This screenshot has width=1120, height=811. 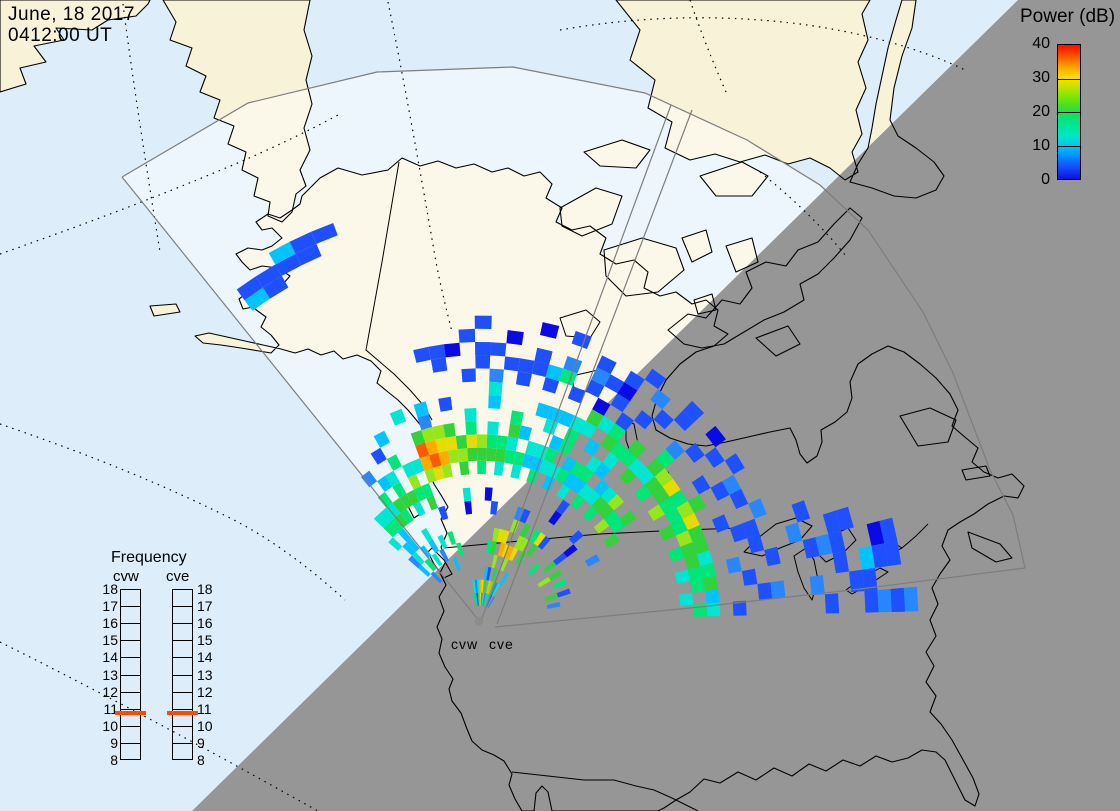 What do you see at coordinates (205, 606) in the screenshot?
I see `ladder-scale-number: 17` at bounding box center [205, 606].